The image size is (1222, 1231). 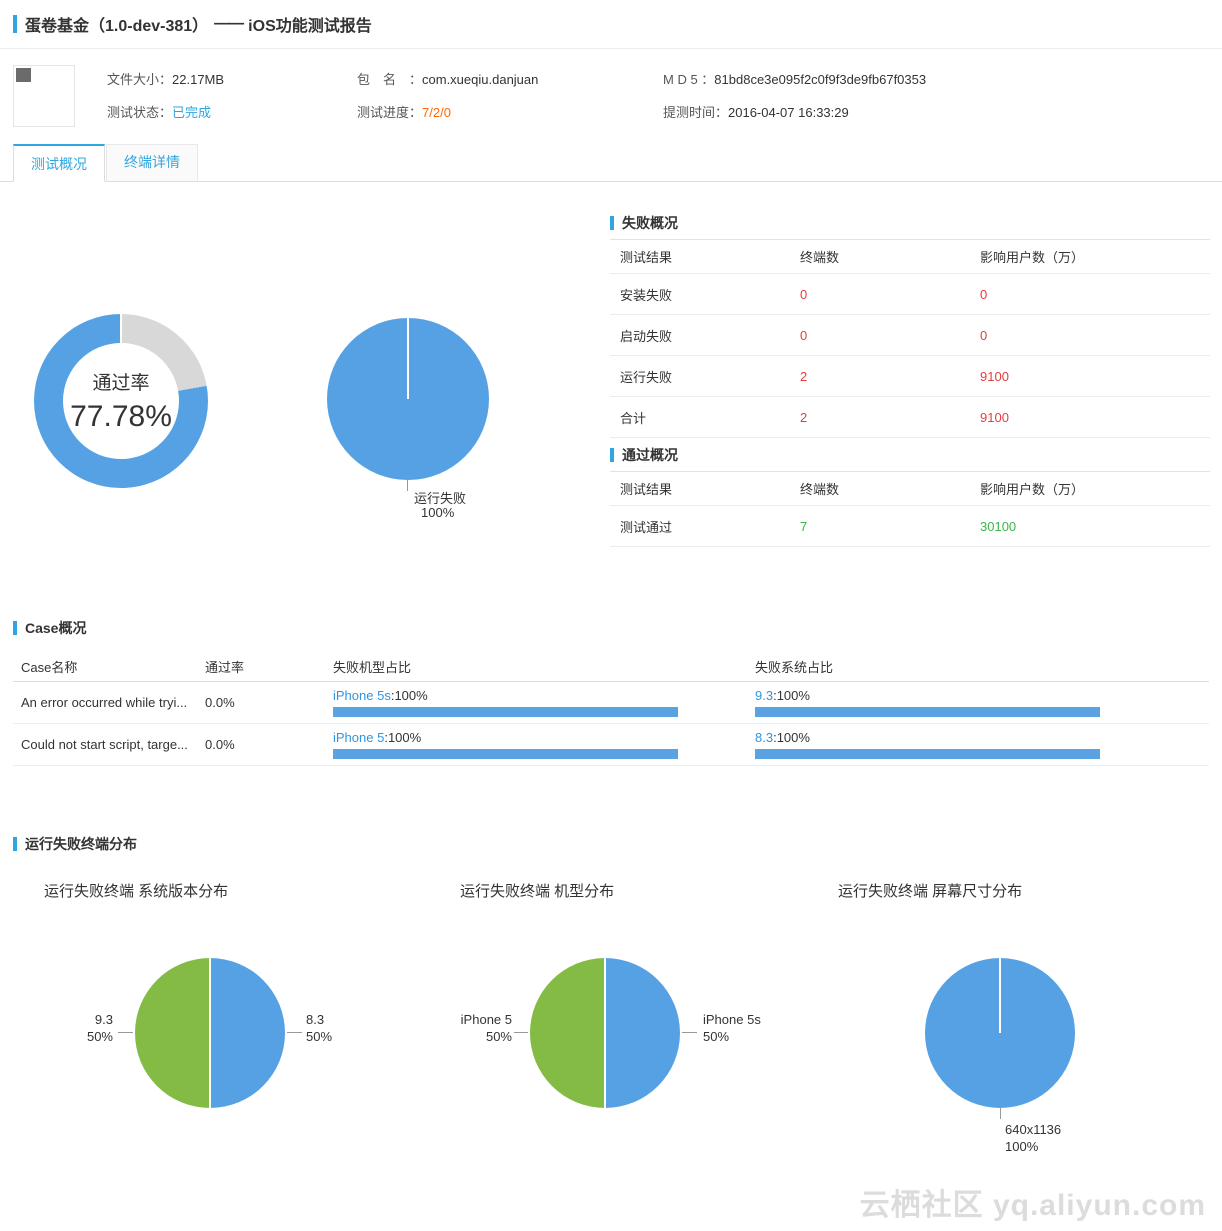 I want to click on failed-system-label: 9.3:100%, so click(x=982, y=695).